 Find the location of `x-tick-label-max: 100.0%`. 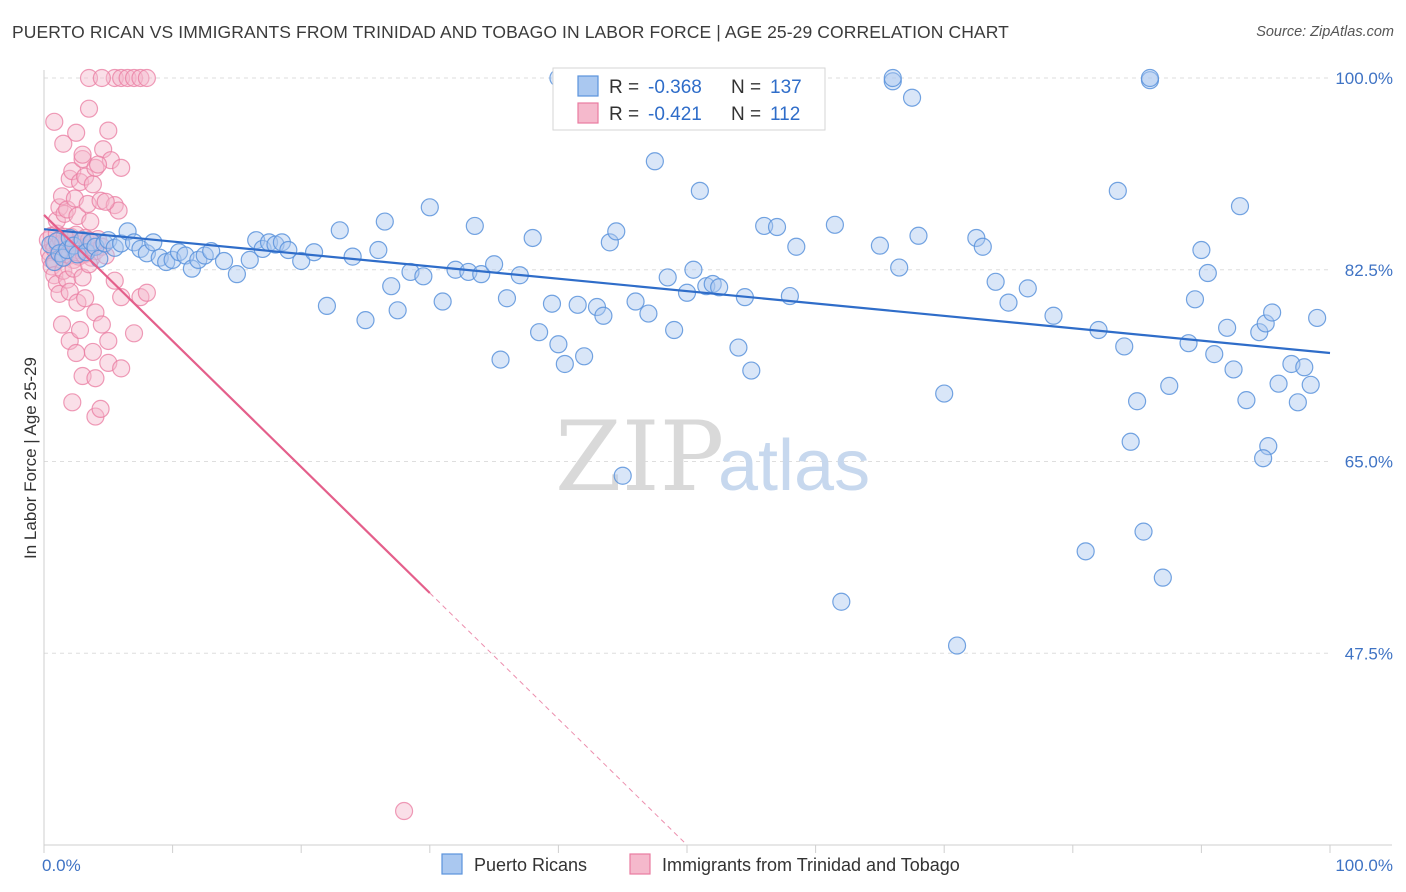

x-tick-label-max: 100.0% is located at coordinates (1364, 865).